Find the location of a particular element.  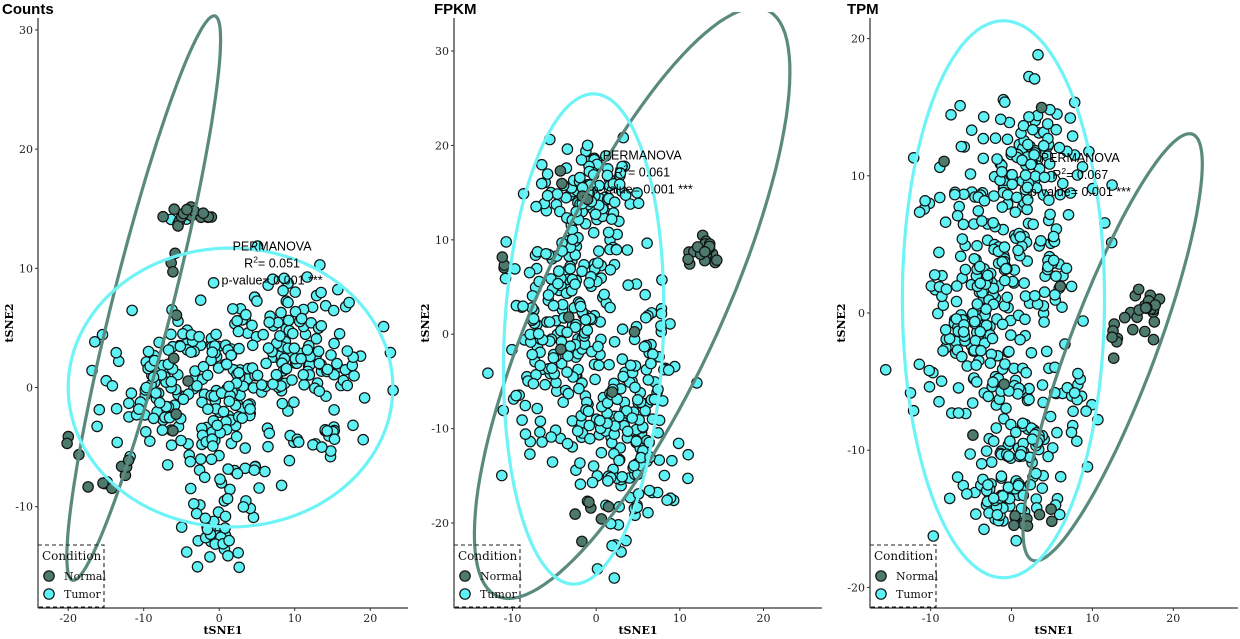

permanova-r2: R2= 0.061 is located at coordinates (642, 172).